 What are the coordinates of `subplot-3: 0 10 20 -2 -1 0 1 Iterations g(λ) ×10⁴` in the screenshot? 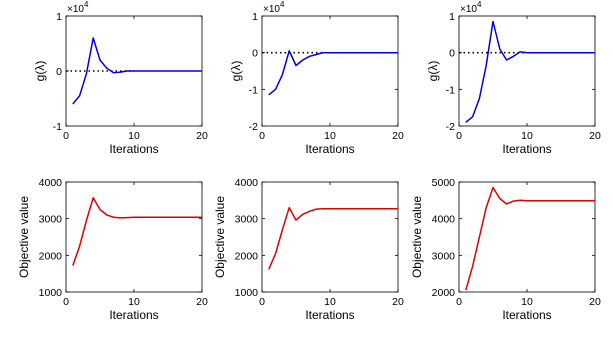 It's located at (513, 78).